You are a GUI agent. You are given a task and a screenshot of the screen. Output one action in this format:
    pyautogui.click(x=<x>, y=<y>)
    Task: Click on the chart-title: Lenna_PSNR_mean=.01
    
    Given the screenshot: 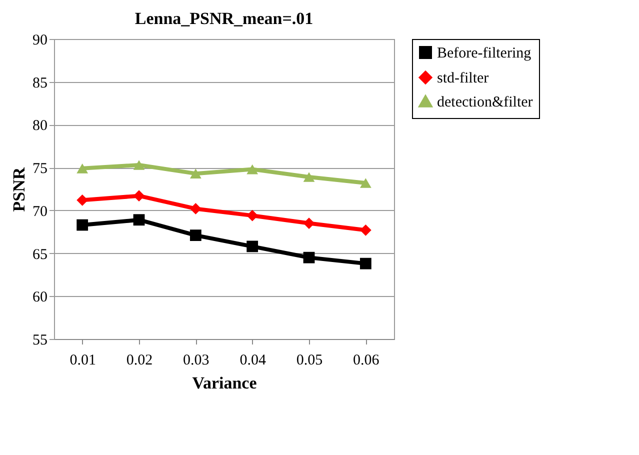 What is the action you would take?
    pyautogui.click(x=224, y=18)
    